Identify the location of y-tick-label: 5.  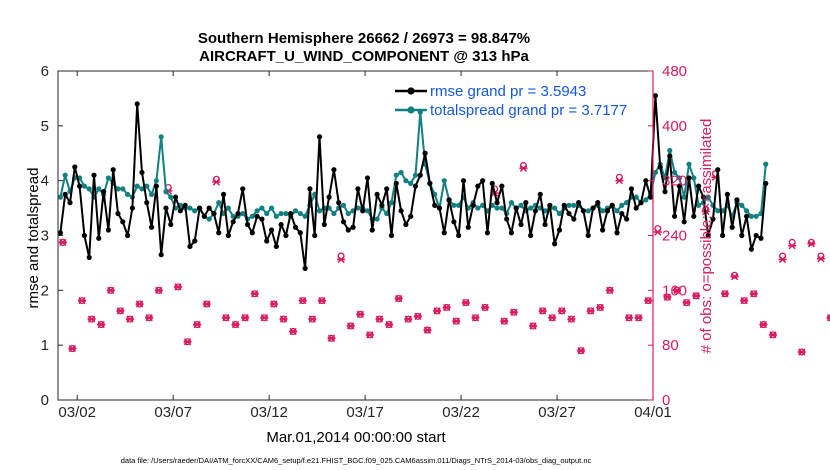
(45, 126).